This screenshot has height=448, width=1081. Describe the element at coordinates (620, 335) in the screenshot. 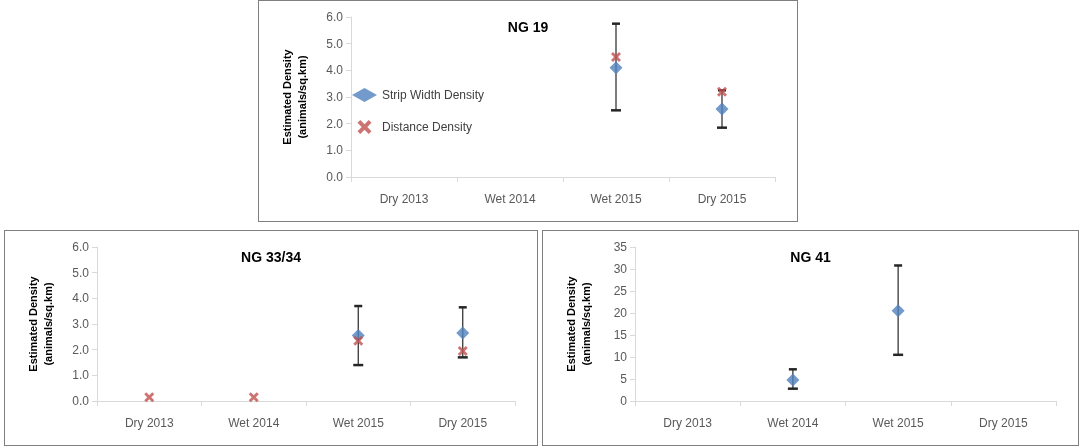

I see `y-tick-label: 15` at that location.